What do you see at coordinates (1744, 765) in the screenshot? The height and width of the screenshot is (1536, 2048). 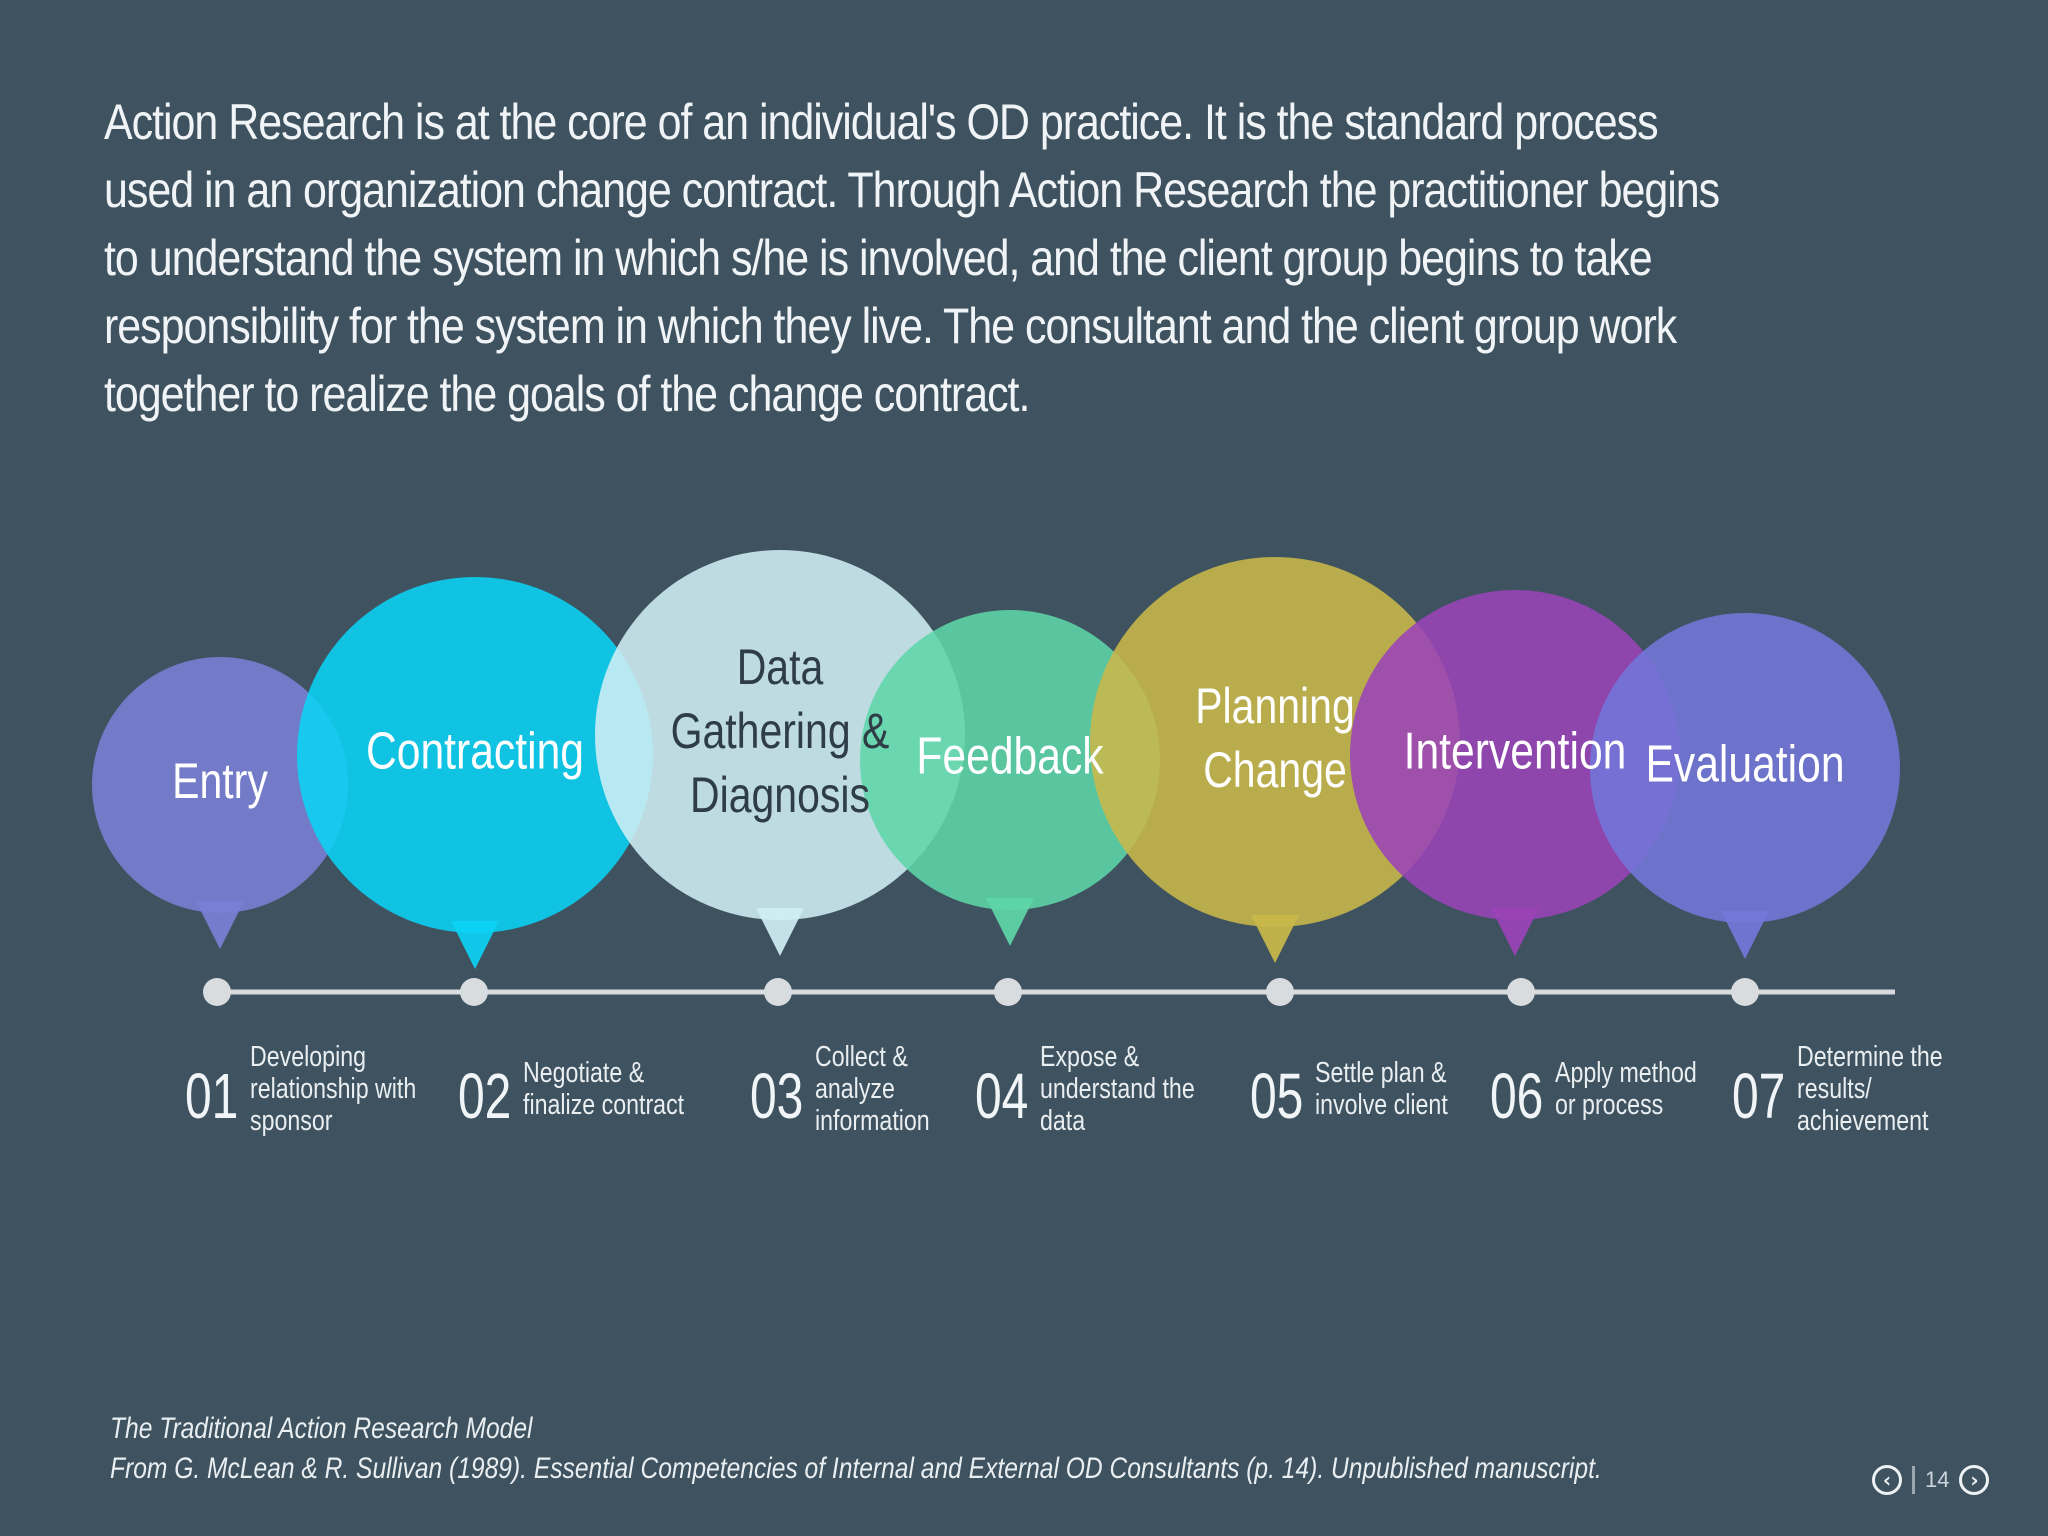 I see `stage-label-line: Evaluation` at bounding box center [1744, 765].